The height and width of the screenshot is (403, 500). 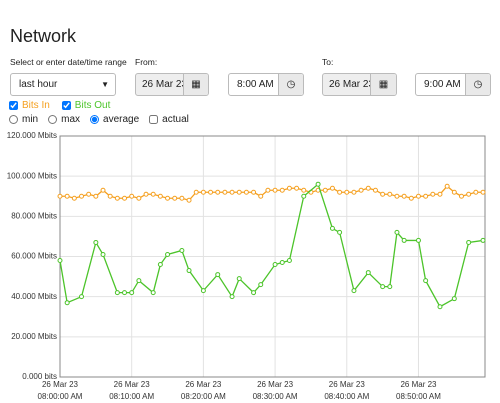 What do you see at coordinates (418, 396) in the screenshot?
I see `x-tick-time: 08:50:00 AM` at bounding box center [418, 396].